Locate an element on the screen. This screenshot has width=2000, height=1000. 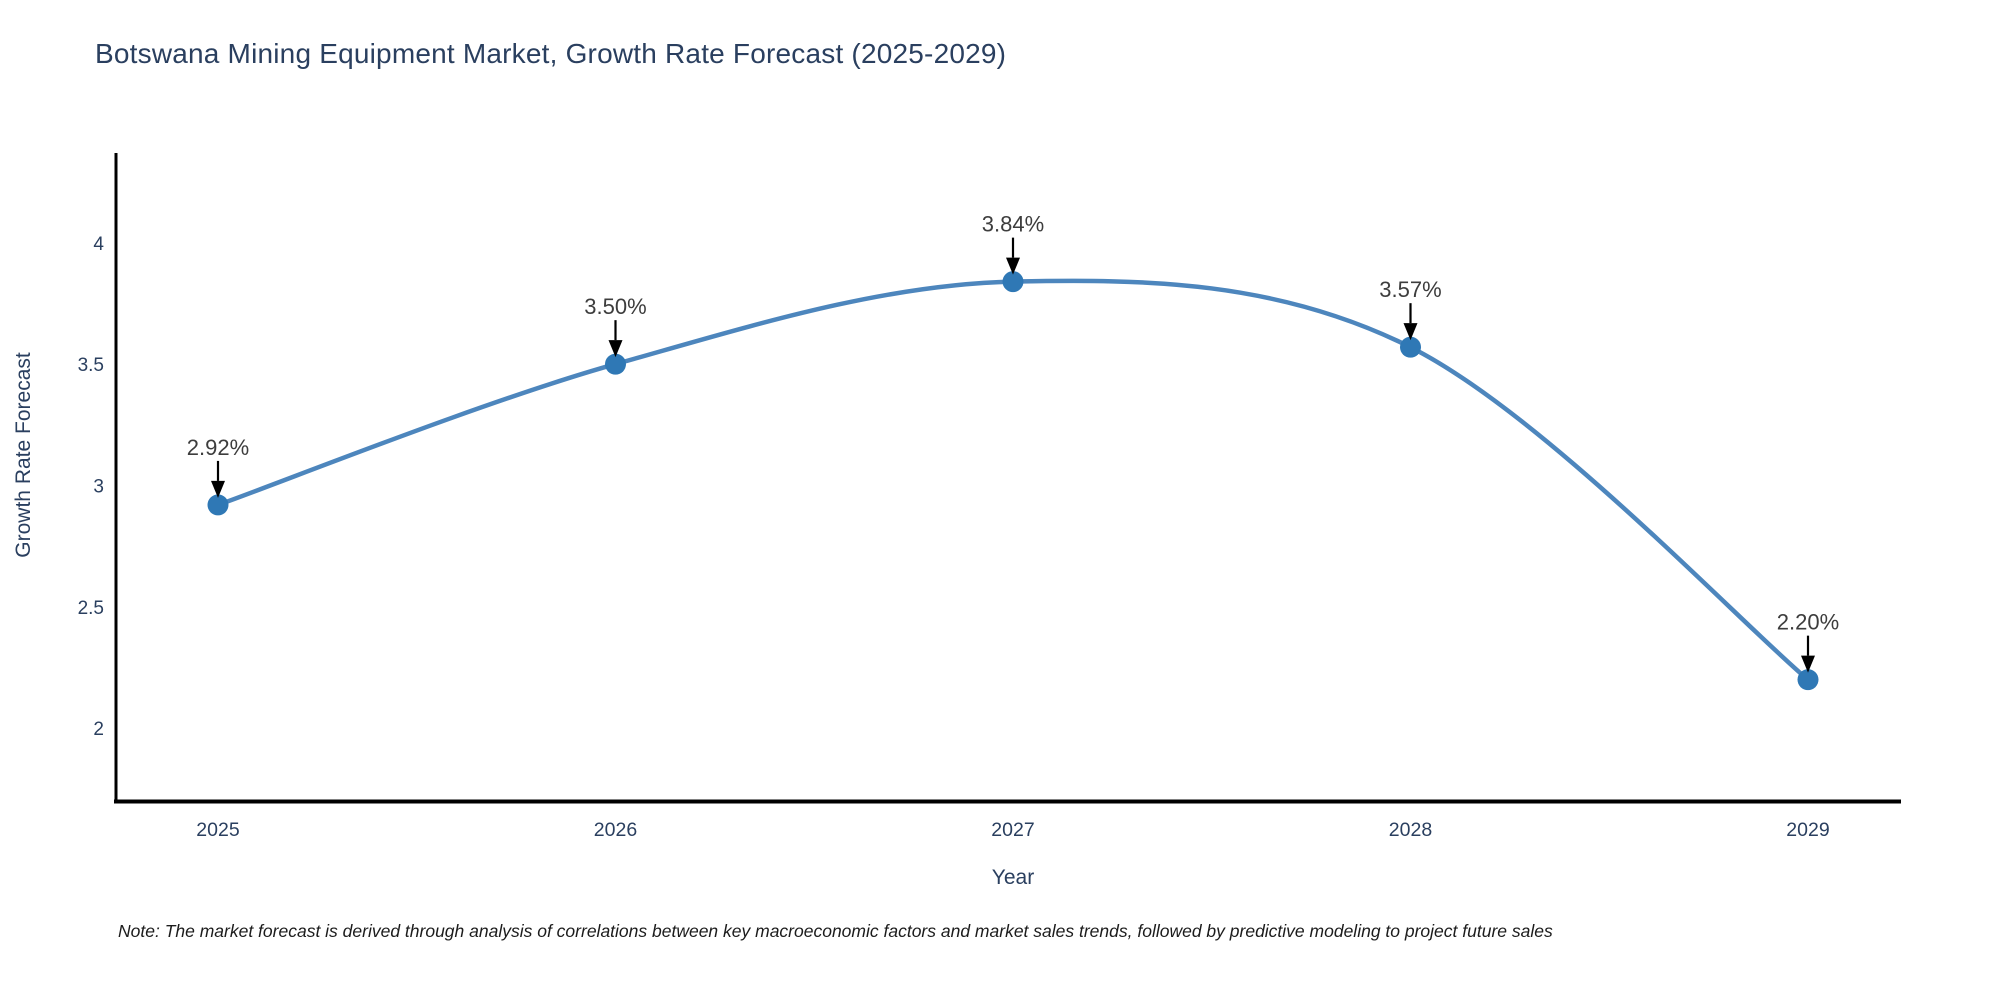
x-axis-title: Year is located at coordinates (1013, 877).